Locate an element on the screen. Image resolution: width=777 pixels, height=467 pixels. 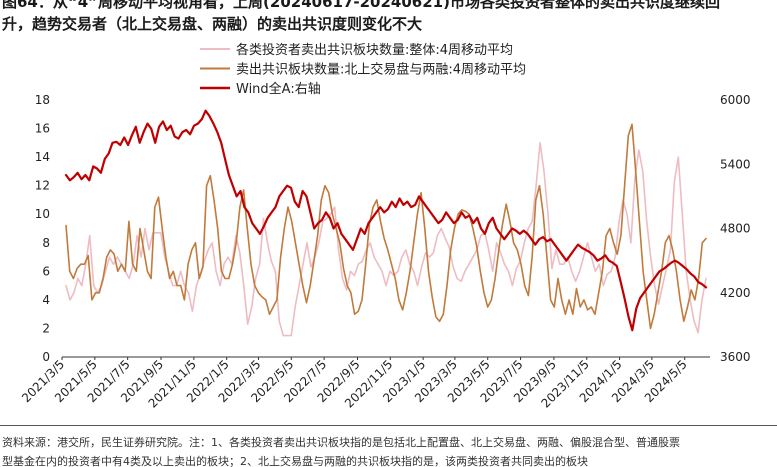
y-right-tick-label: 4200 is located at coordinates (735, 293).